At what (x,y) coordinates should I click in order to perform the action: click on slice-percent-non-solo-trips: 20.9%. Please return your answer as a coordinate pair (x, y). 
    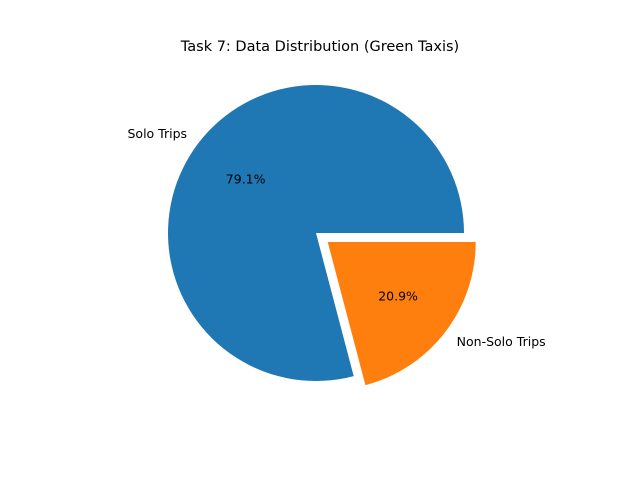
    Looking at the image, I should click on (398, 296).